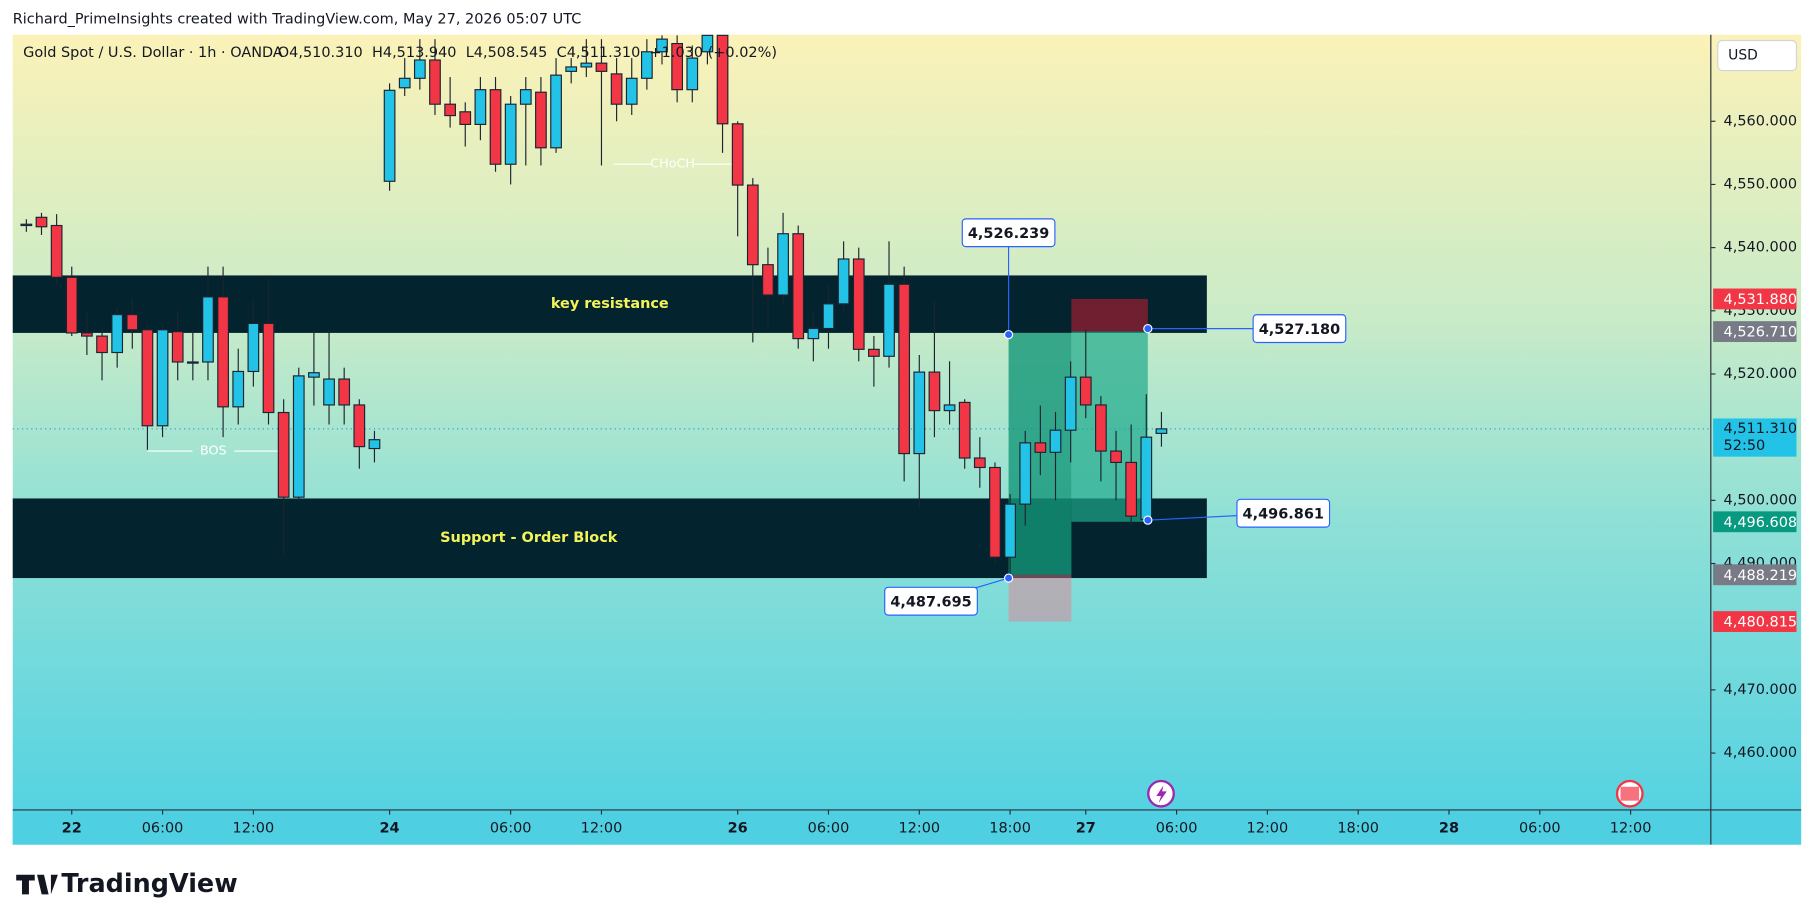  I want to click on legend-field: H4,513.940, so click(414, 53).